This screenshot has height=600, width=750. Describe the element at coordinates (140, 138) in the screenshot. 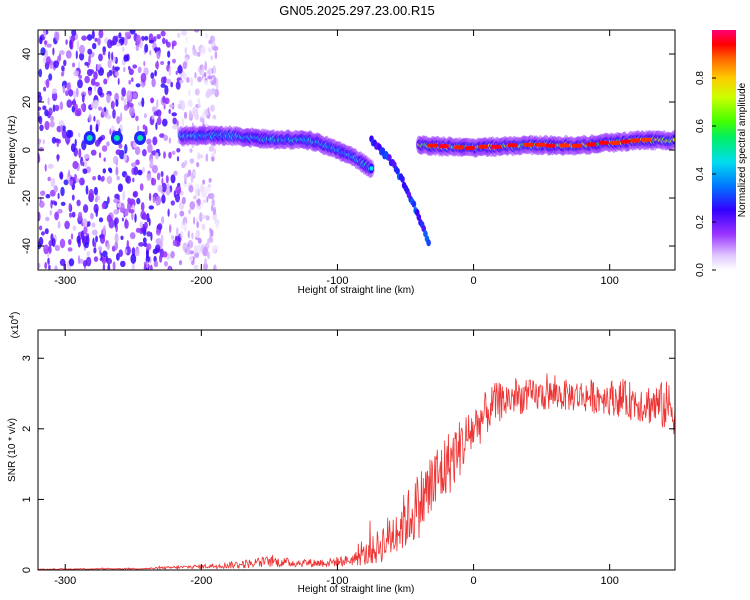

I see `spectrogram-blob-core` at that location.